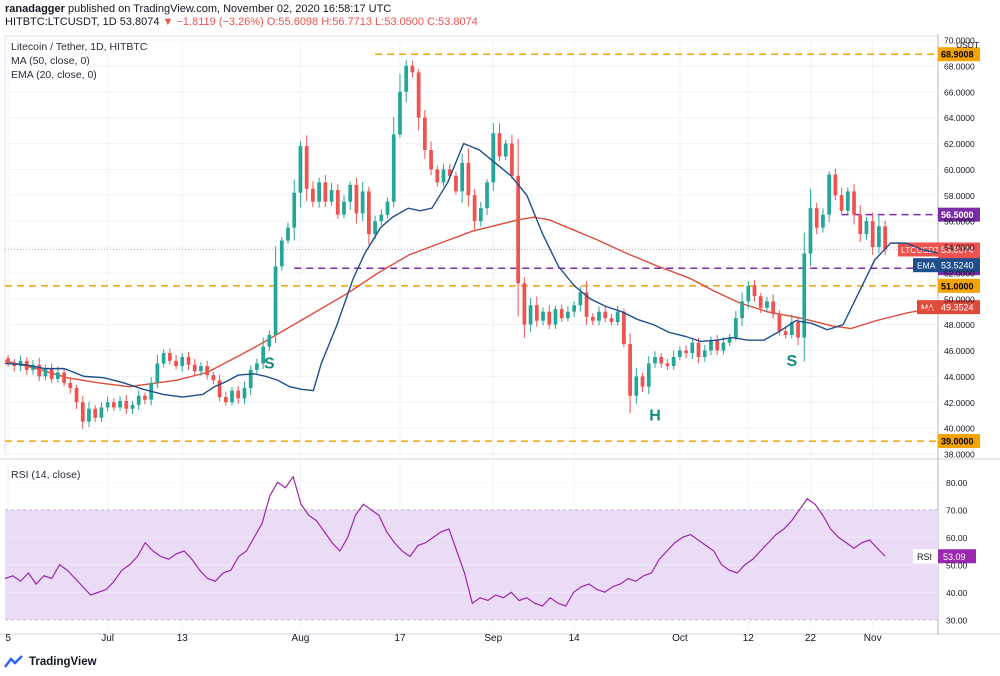 The height and width of the screenshot is (676, 1000). Describe the element at coordinates (183, 638) in the screenshot. I see `x-tick-label: 13` at that location.